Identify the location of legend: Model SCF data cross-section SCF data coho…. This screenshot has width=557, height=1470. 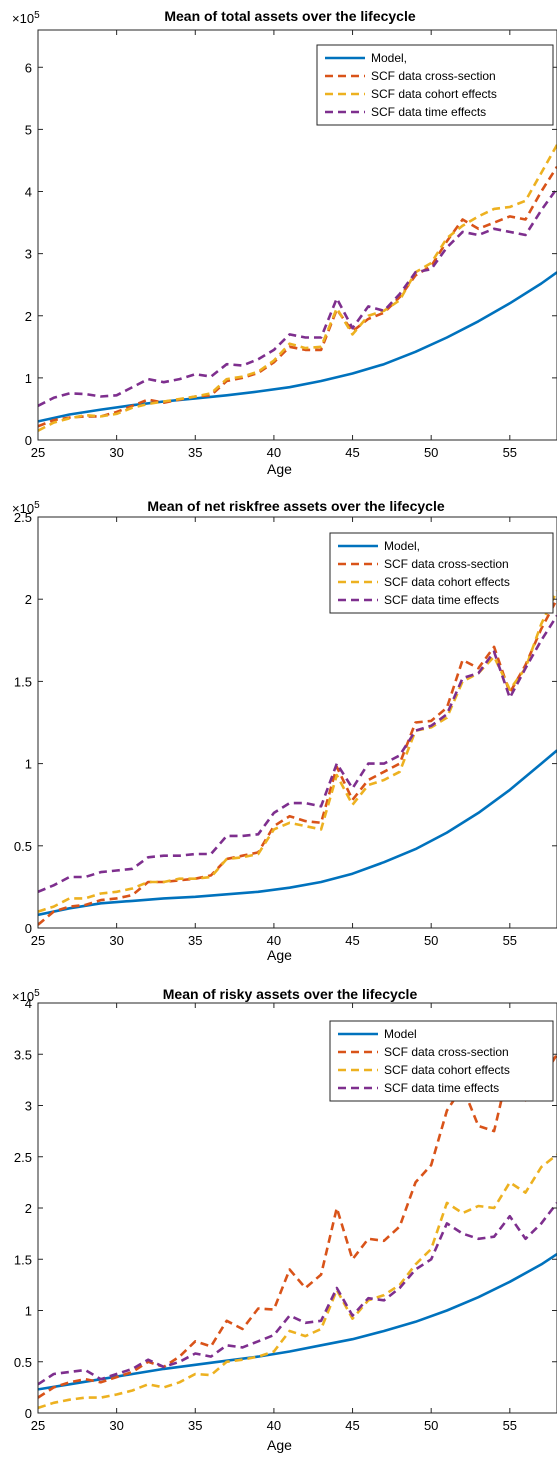
(441, 1061).